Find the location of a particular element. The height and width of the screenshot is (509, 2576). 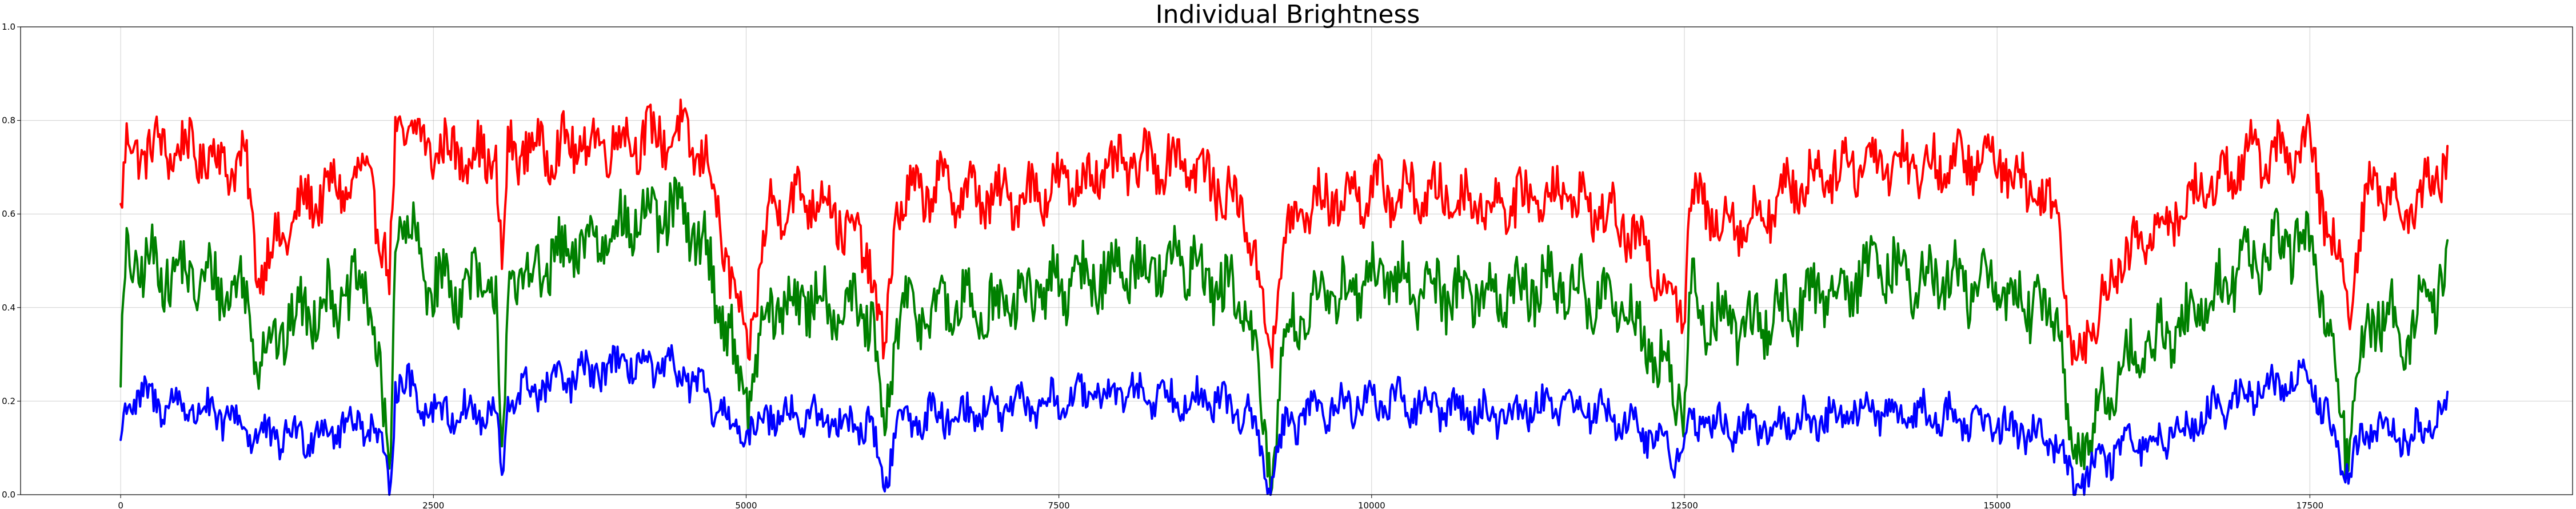

x-tick-label: 0 is located at coordinates (120, 505).